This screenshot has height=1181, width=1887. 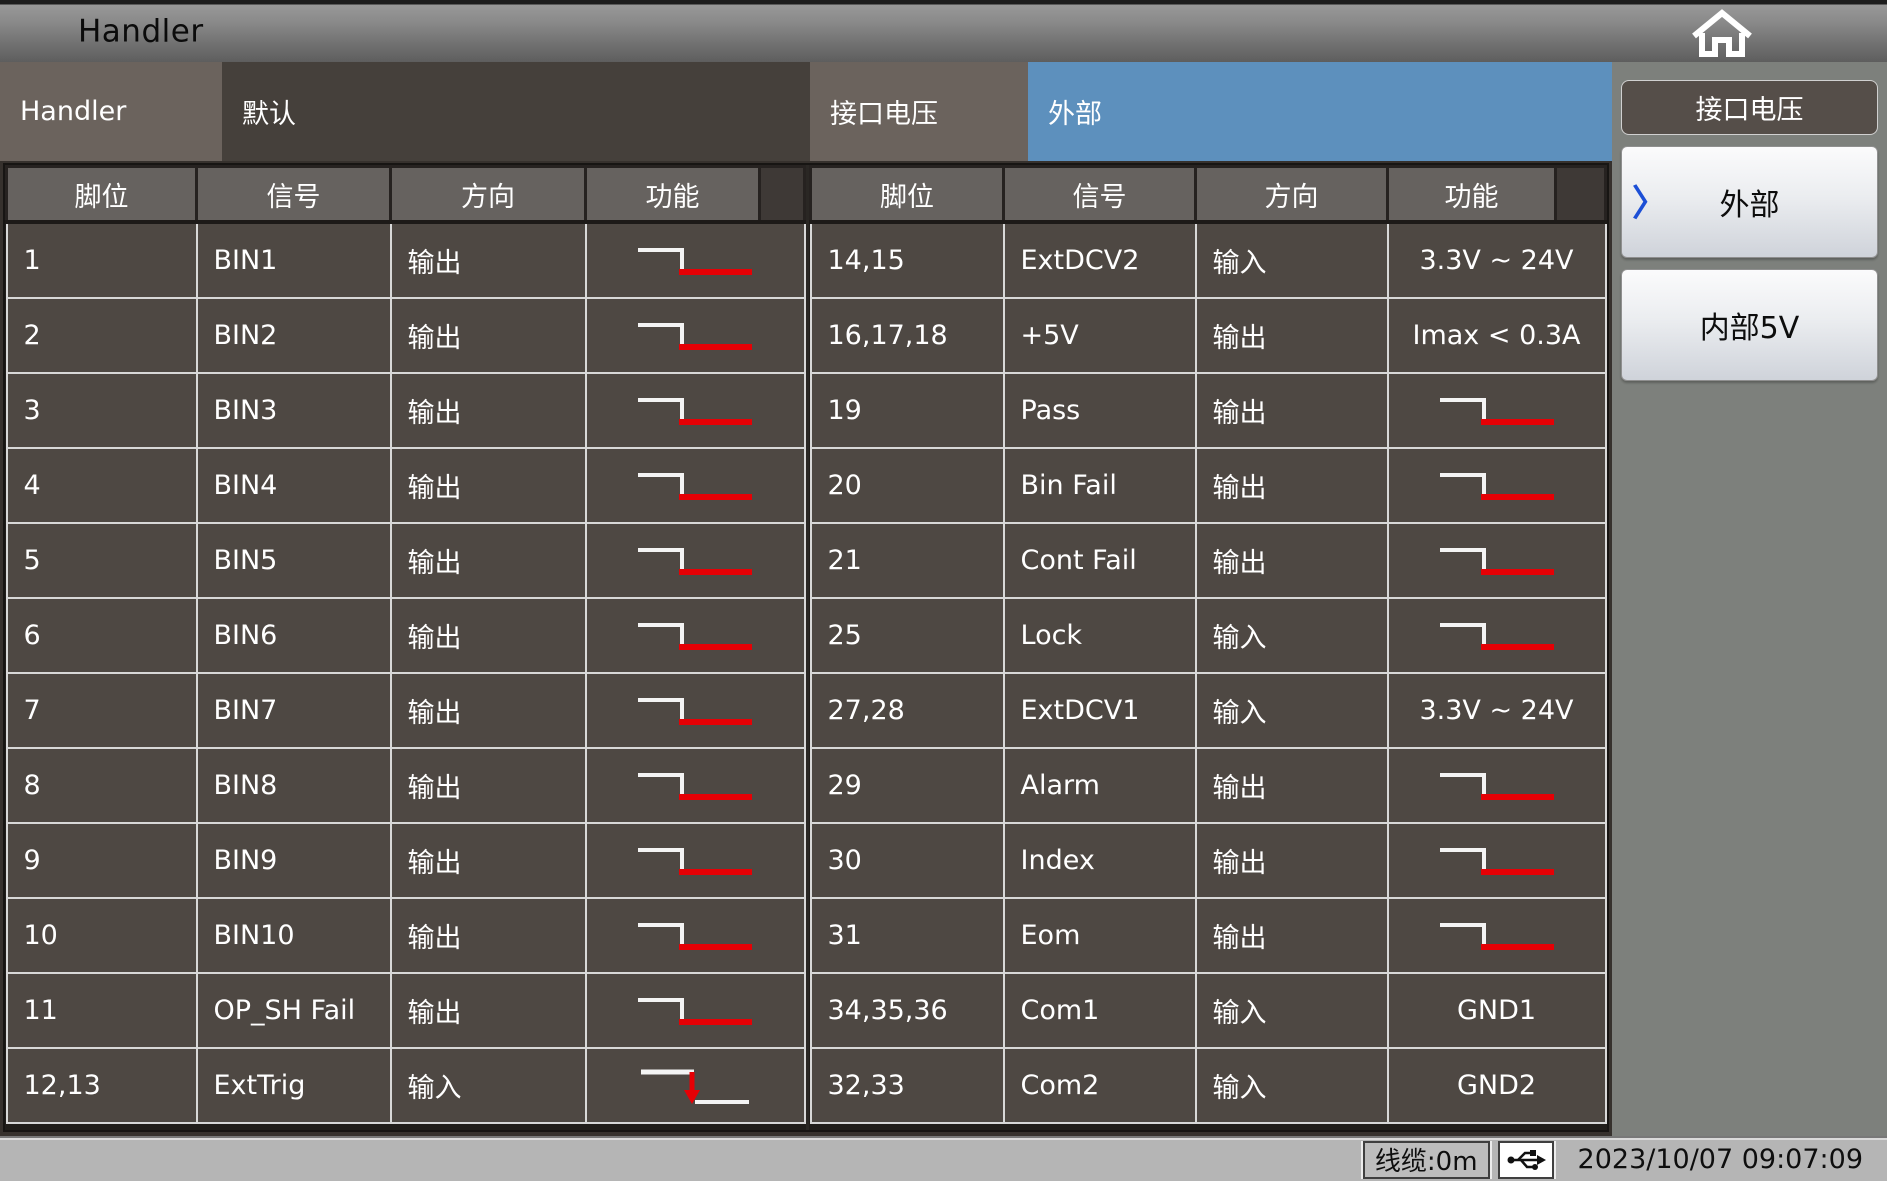 I want to click on table-row: 34,35,36 Com1 输入 GND1, so click(x=1208, y=1010).